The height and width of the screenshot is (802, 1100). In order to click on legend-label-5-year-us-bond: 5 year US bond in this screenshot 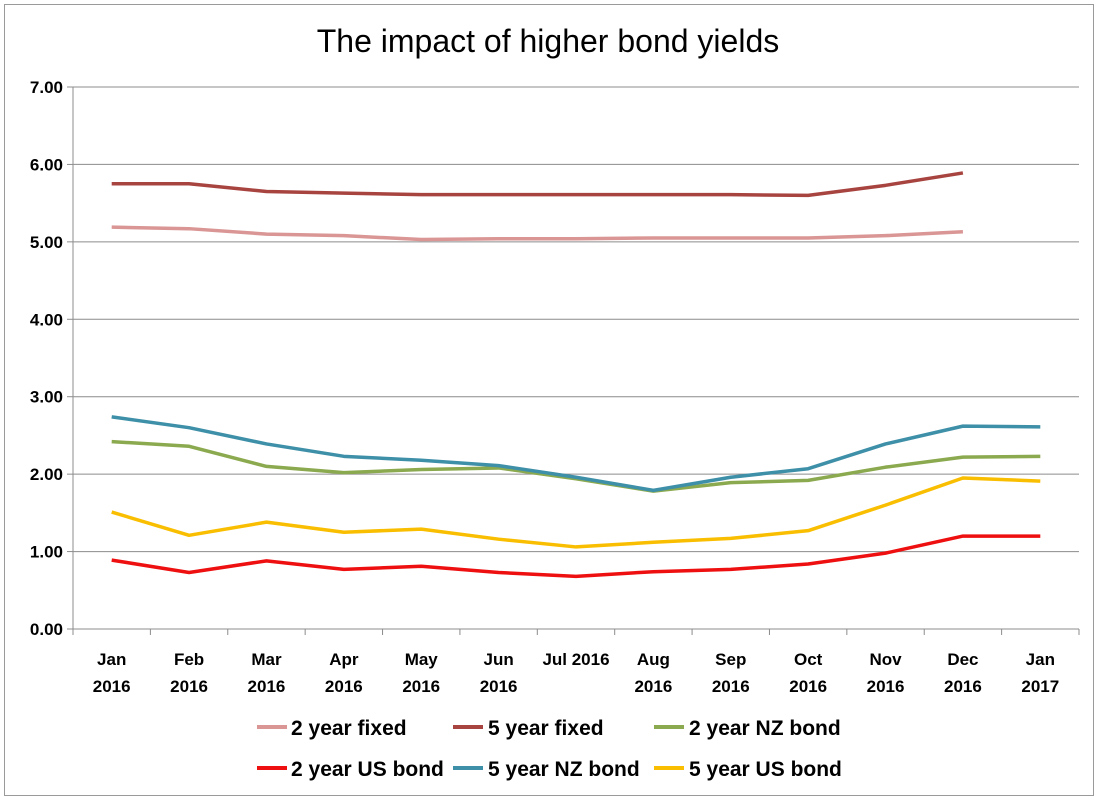, I will do `click(765, 769)`.